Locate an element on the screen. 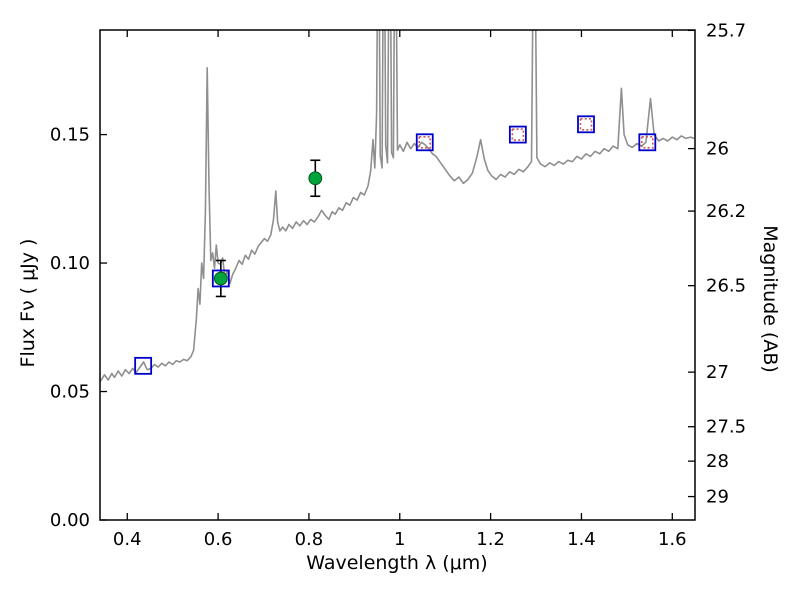 This screenshot has width=800, height=600. x-tick-label: 0.4 is located at coordinates (127, 539).